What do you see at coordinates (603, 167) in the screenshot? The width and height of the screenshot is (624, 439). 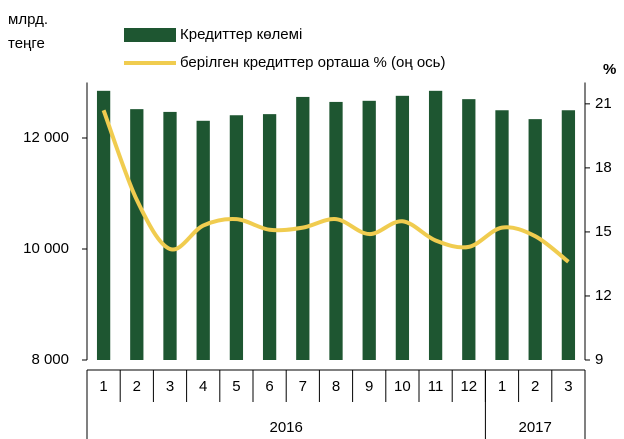 I see `y2-tick-label: 18` at bounding box center [603, 167].